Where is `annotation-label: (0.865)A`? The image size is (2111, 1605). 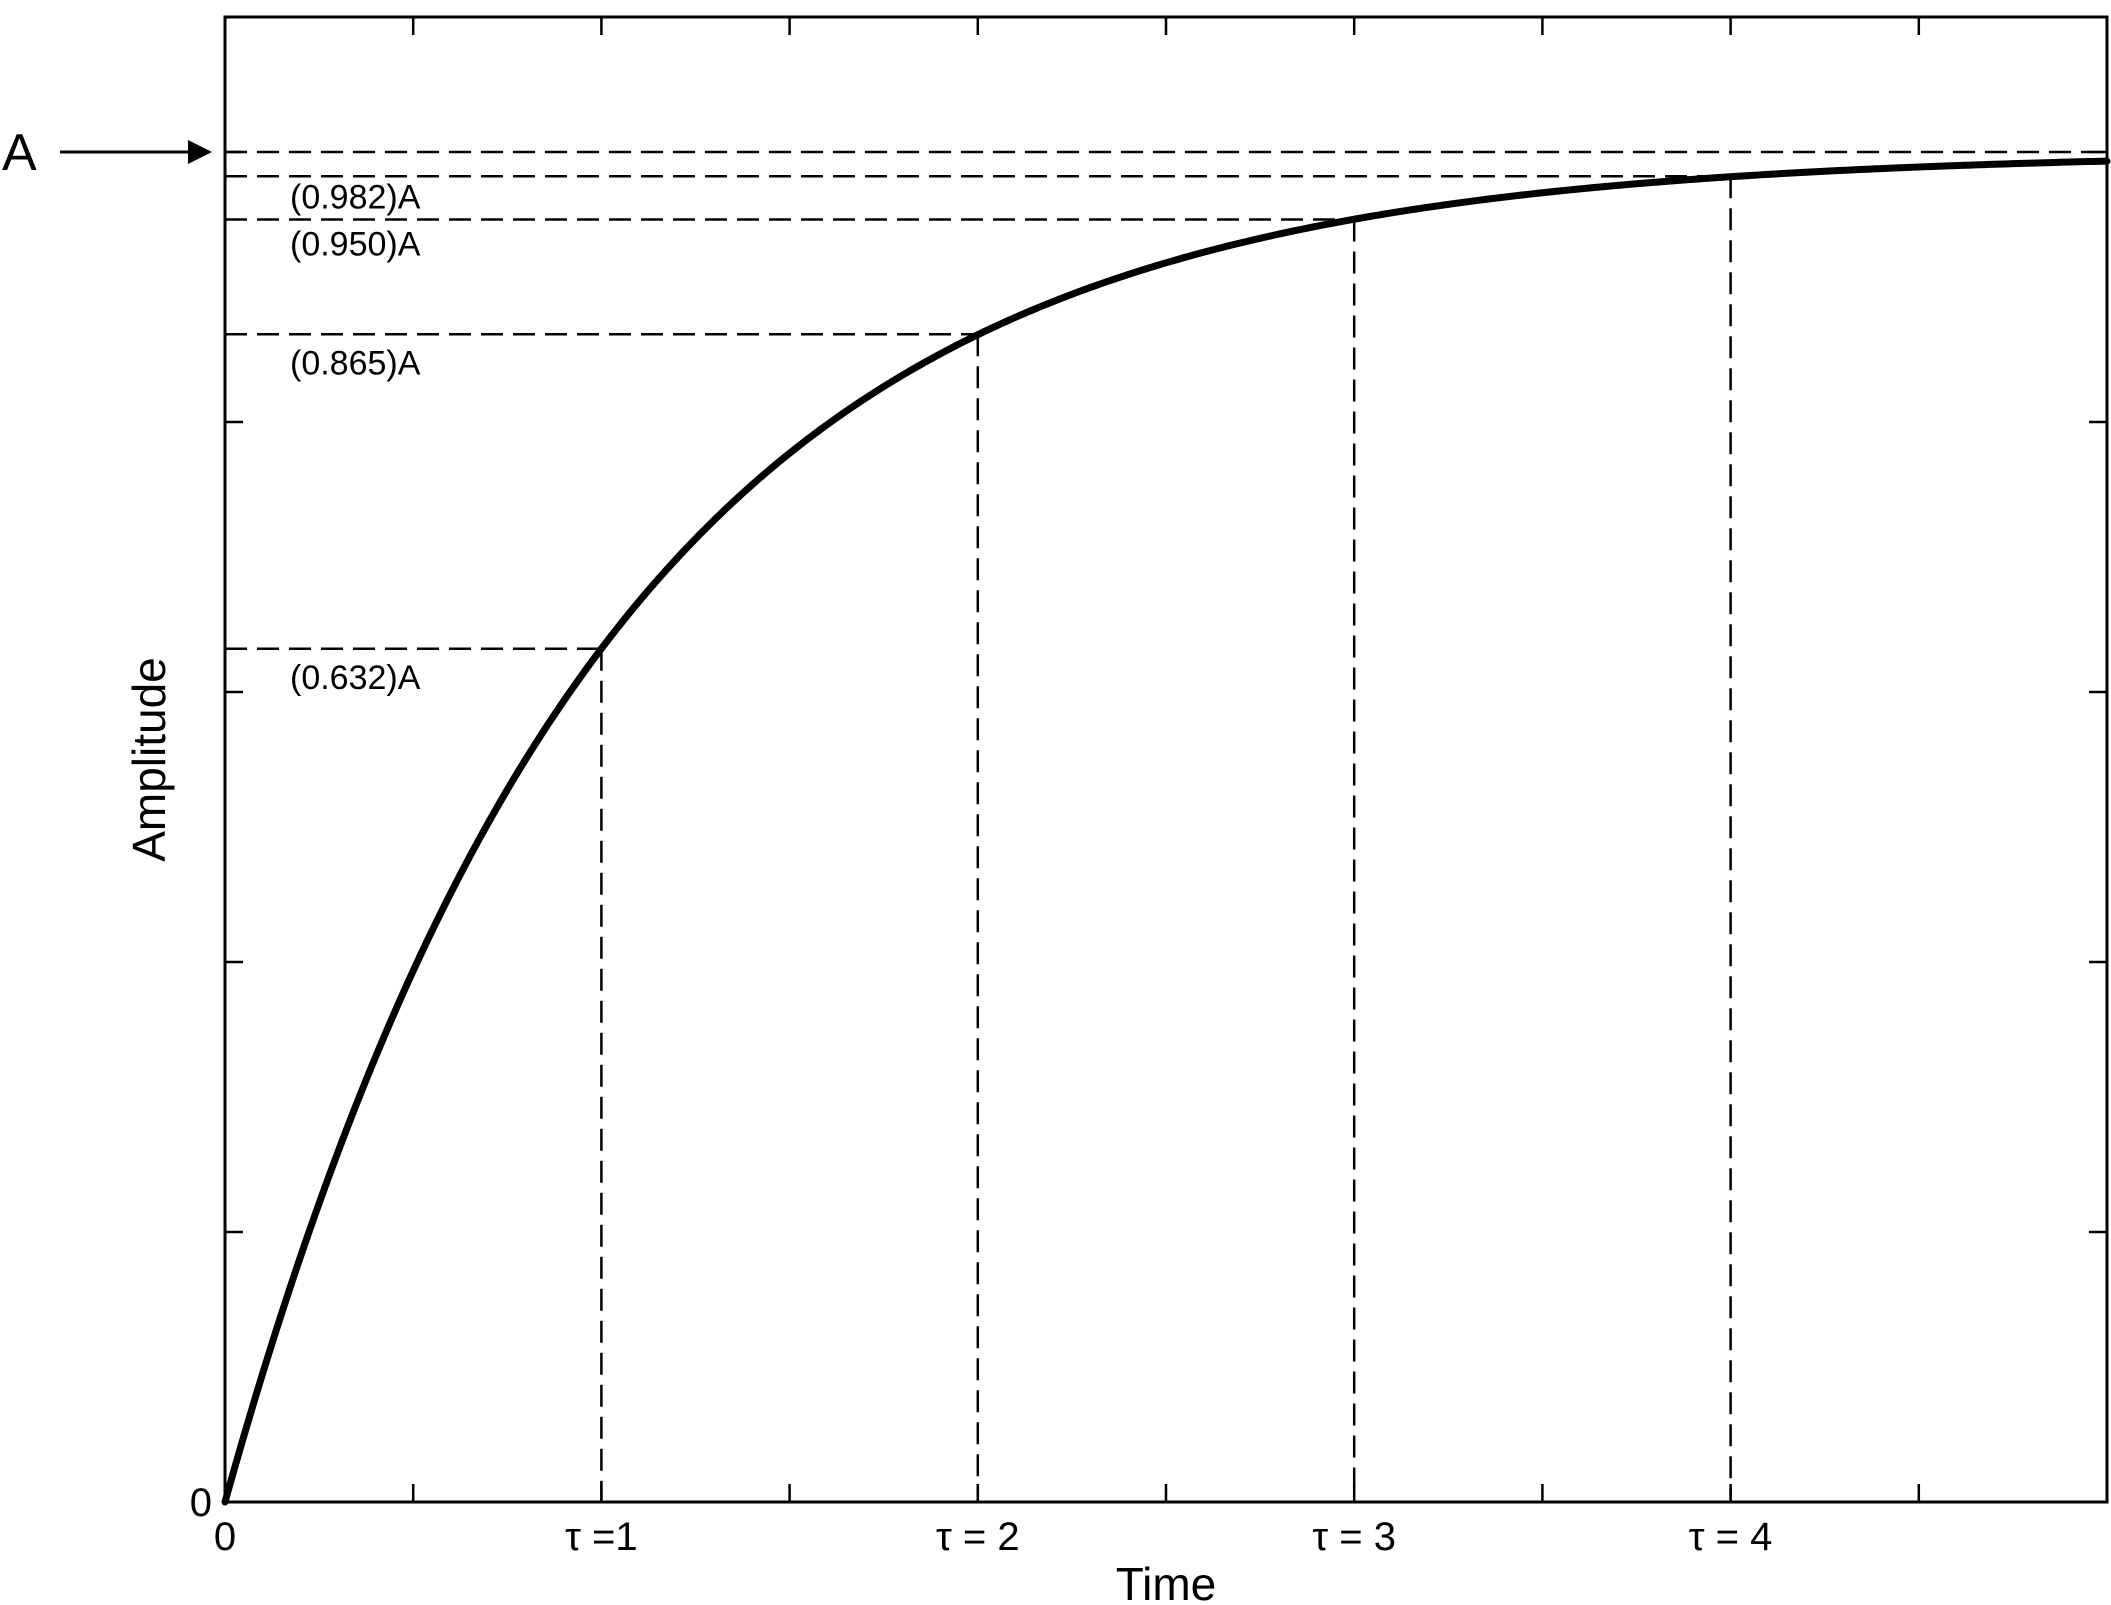
annotation-label: (0.865)A is located at coordinates (355, 363).